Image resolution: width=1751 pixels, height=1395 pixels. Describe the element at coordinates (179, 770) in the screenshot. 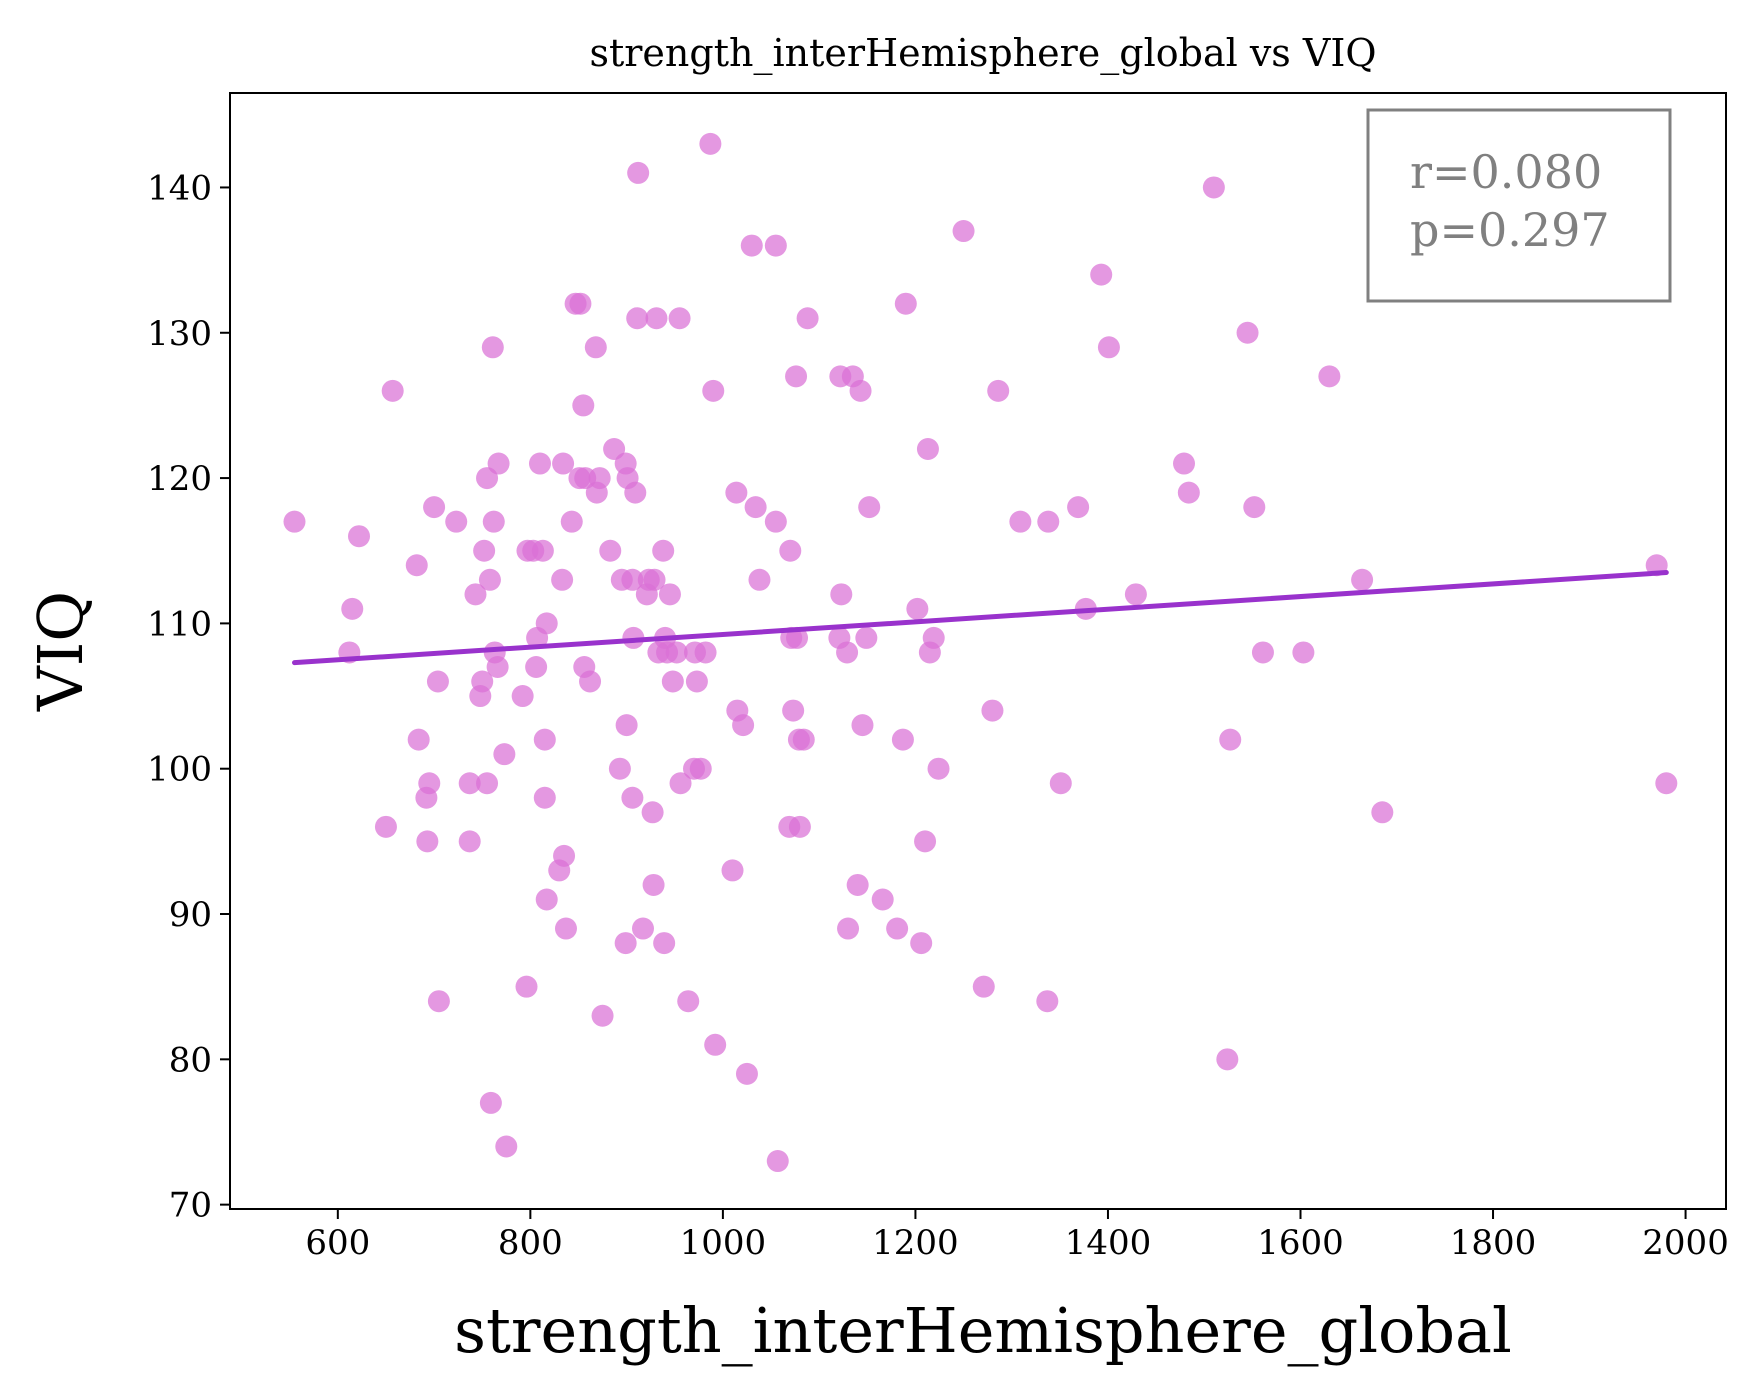

I see `y-tick-label: 100` at that location.